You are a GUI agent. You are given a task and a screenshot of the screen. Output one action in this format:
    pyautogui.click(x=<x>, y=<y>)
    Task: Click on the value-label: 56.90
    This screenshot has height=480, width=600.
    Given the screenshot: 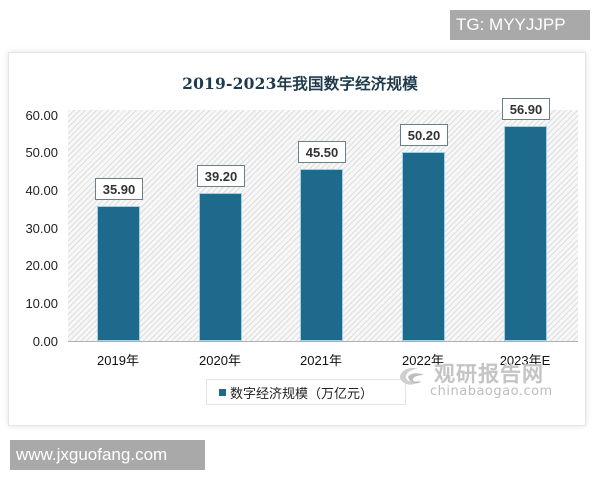 What is the action you would take?
    pyautogui.click(x=526, y=109)
    